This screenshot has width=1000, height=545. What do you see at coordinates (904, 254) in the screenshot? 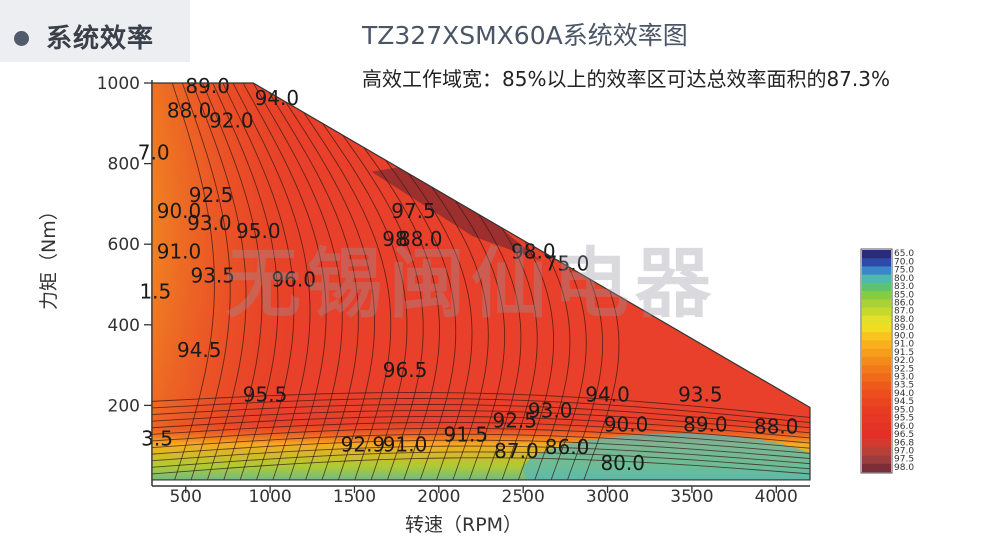
I see `colorbar-label: 65.0` at bounding box center [904, 254].